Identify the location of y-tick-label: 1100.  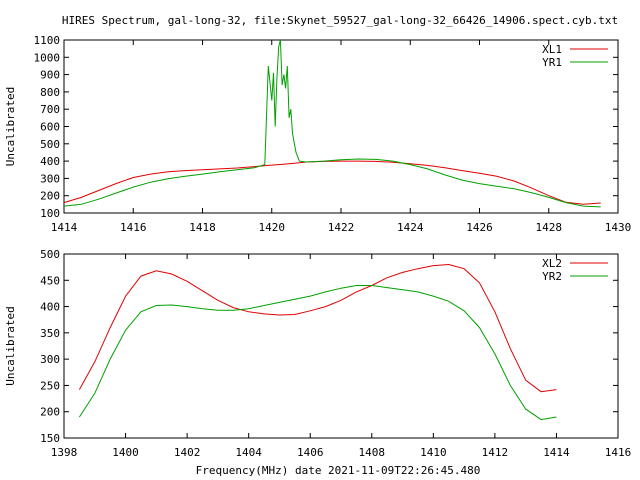
(47, 40).